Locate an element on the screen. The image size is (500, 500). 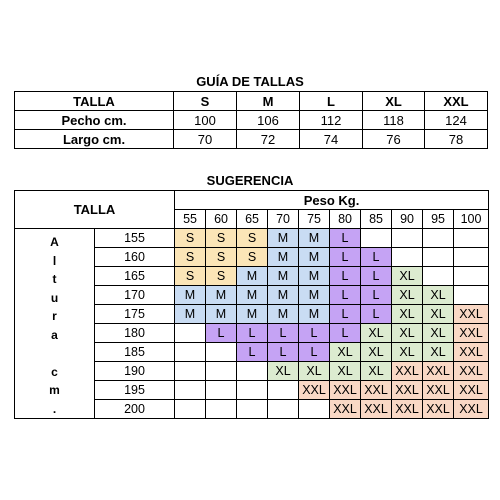
size-guide-row-label: Pecho cm. is located at coordinates (94, 120).